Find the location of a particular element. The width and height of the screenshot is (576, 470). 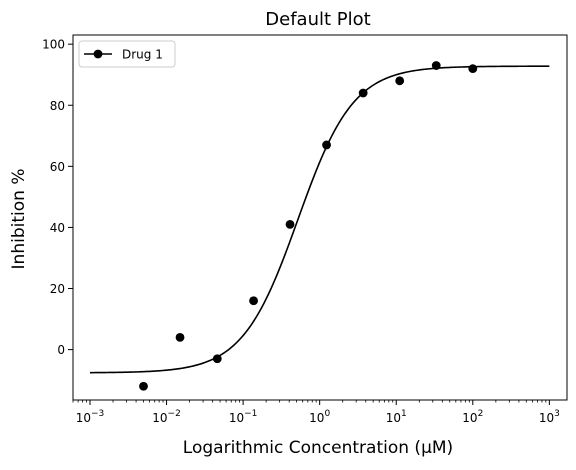

x-tick-label: 10¹ is located at coordinates (396, 417).